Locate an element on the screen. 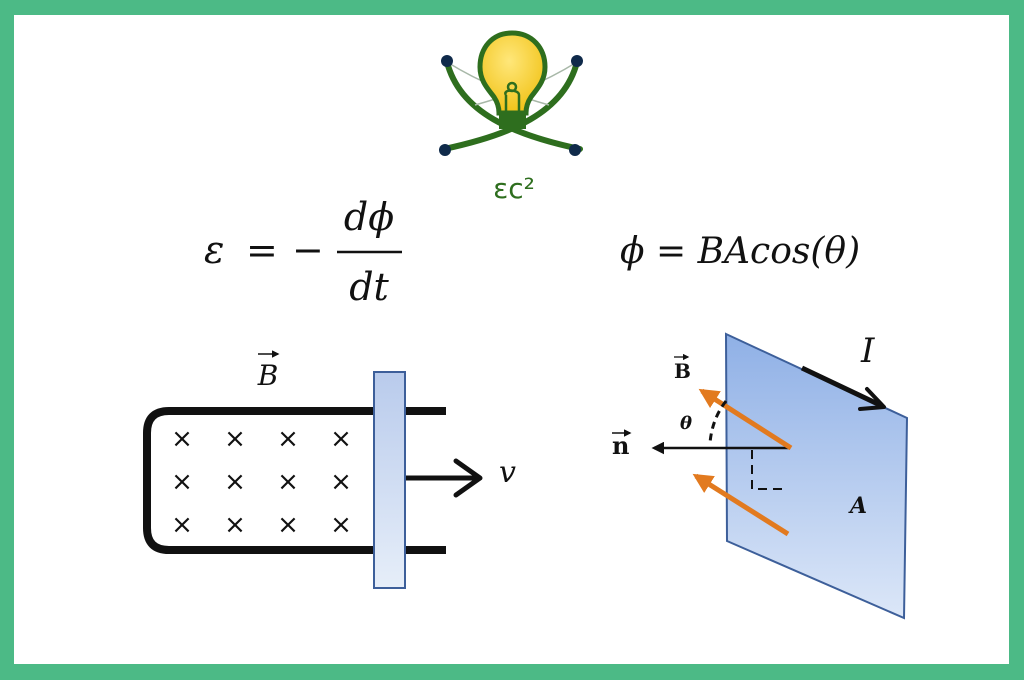 Image resolution: width=1024 pixels, height=680 pixels. field-arrow-upper is located at coordinates (745, 419).